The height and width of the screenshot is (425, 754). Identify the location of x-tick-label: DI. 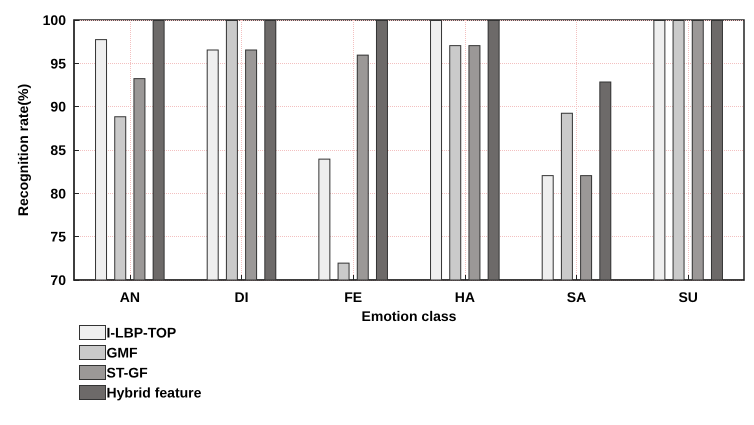
(241, 297).